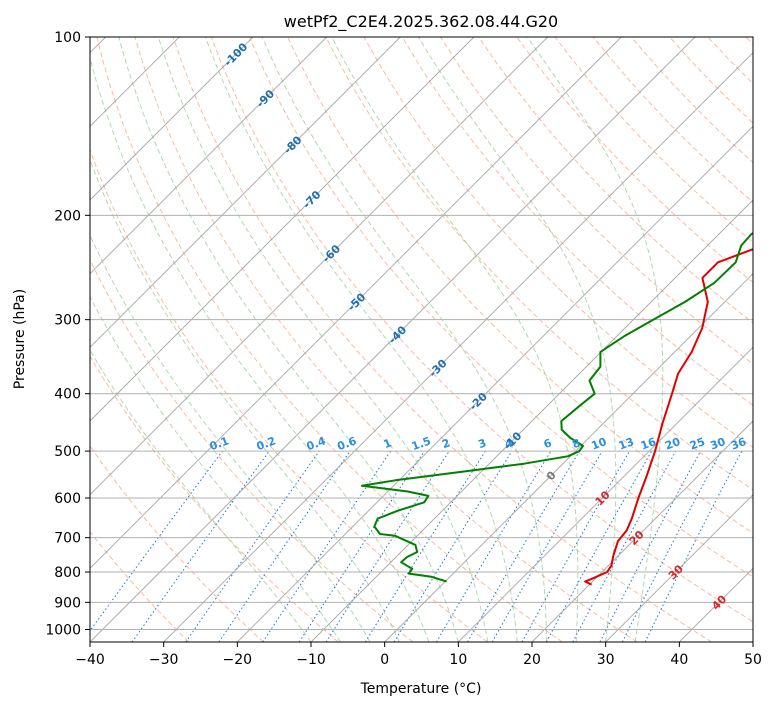 This screenshot has width=775, height=708. Describe the element at coordinates (606, 660) in the screenshot. I see `x-tick-label: 30` at that location.